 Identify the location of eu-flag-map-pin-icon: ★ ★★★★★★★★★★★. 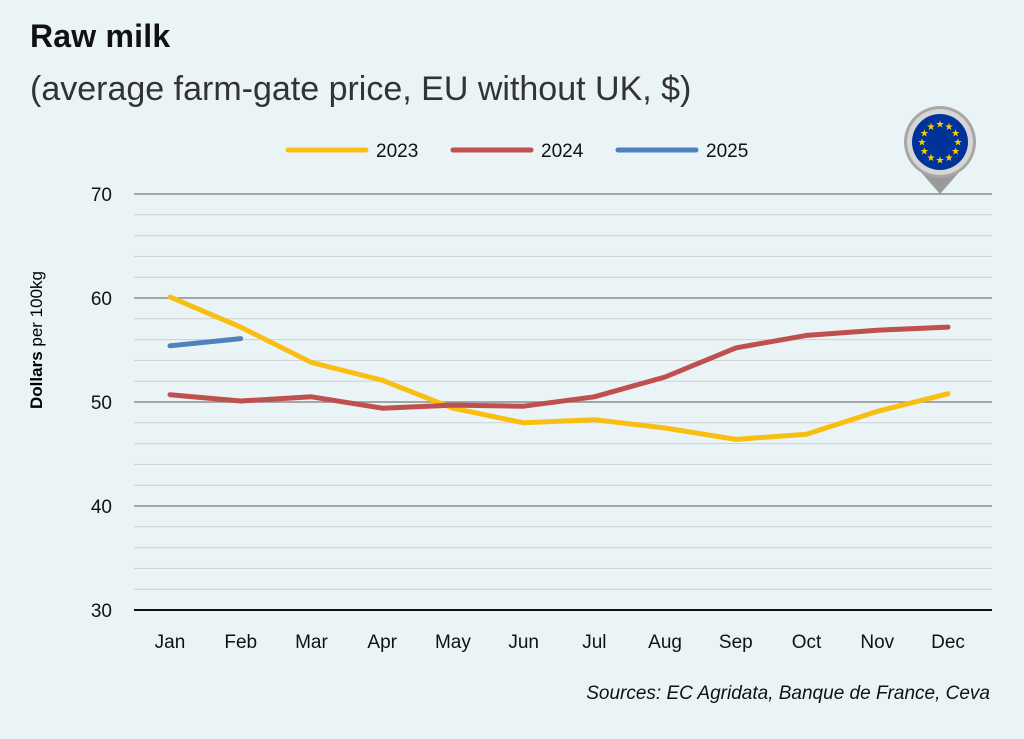
(940, 150).